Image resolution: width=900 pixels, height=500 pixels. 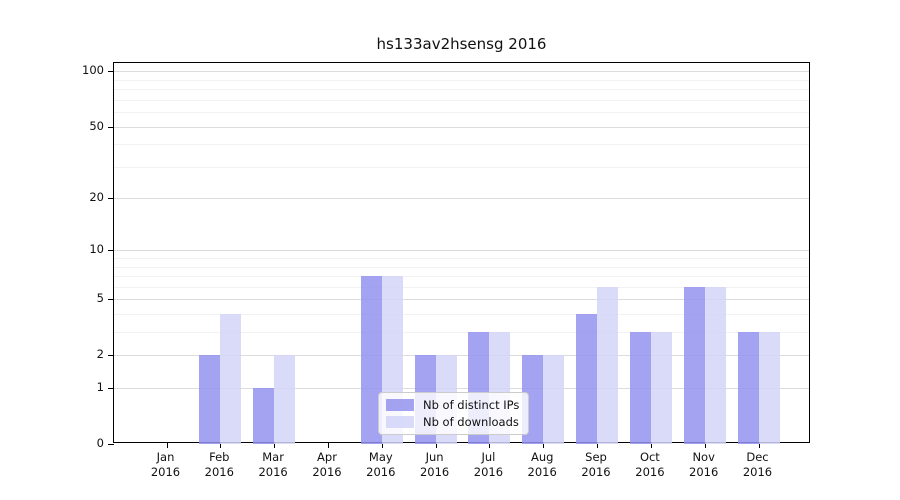 I want to click on x-tick-label: Nov 2016, so click(x=704, y=465).